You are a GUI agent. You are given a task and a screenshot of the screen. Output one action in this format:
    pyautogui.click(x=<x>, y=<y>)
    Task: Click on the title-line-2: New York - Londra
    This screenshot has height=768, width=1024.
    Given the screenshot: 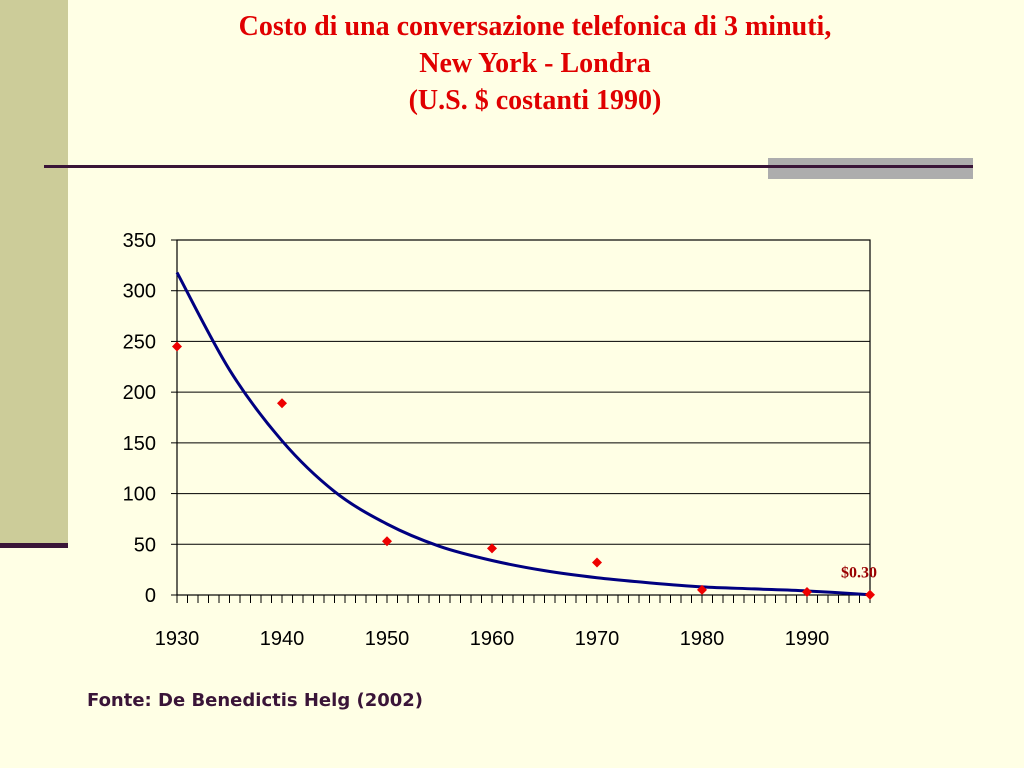 What is the action you would take?
    pyautogui.click(x=535, y=63)
    